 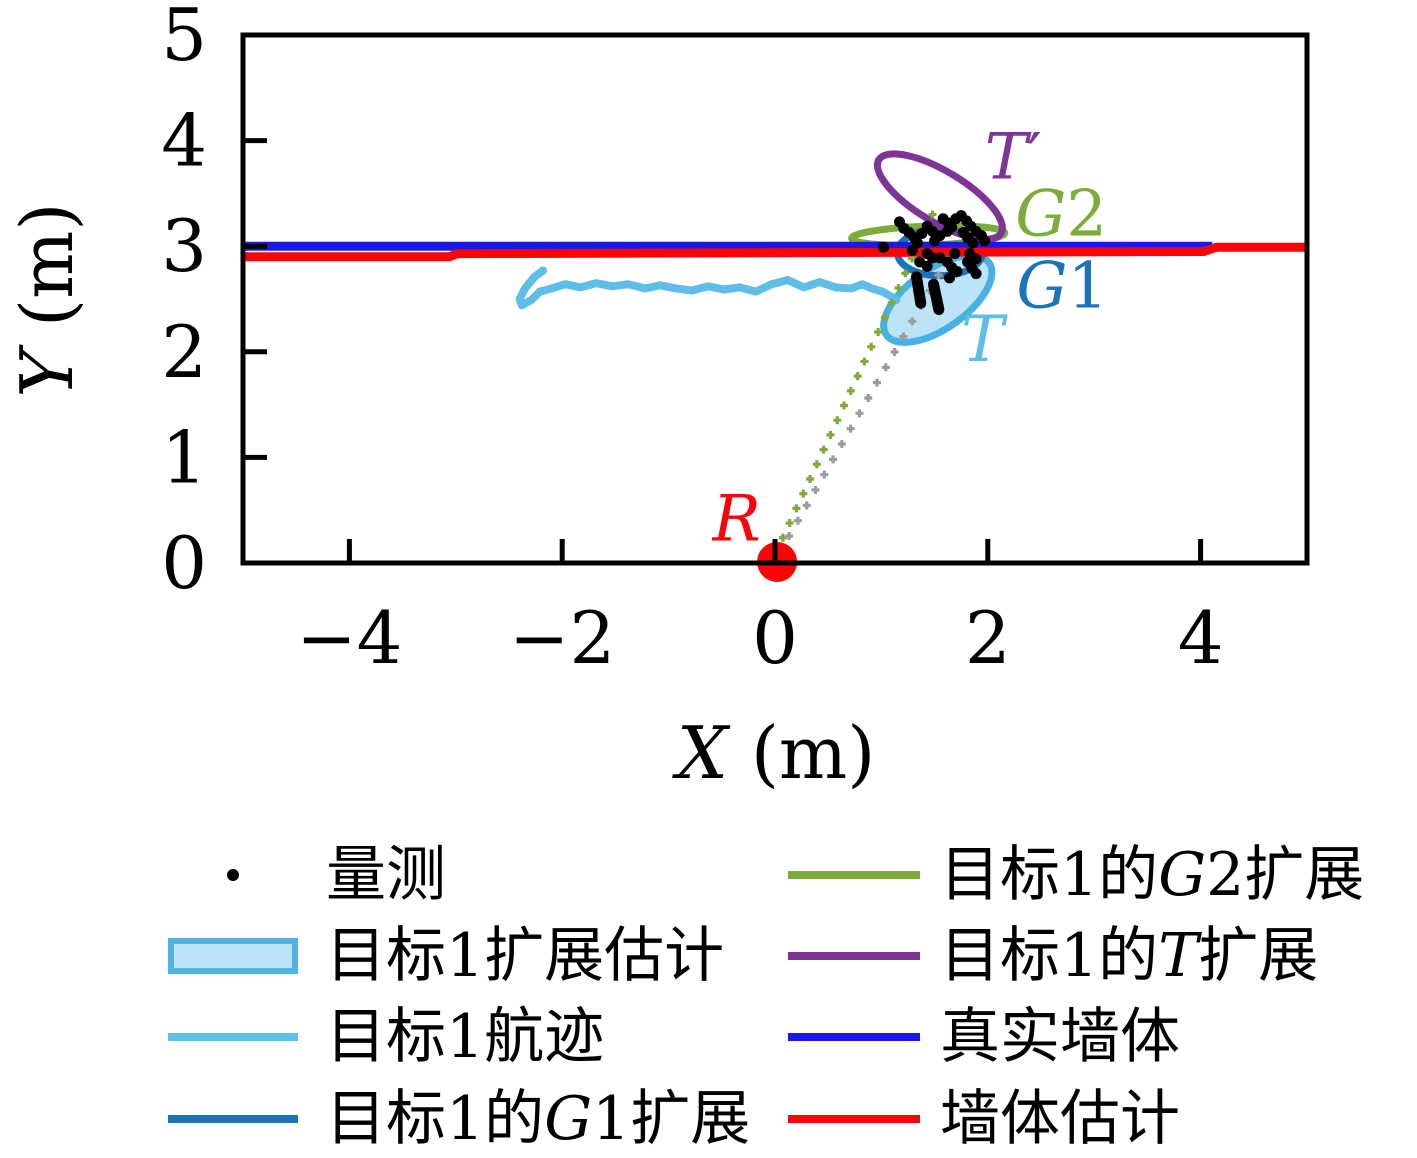 What do you see at coordinates (386, 875) in the screenshot?
I see `legend-label-left-0: 量测` at bounding box center [386, 875].